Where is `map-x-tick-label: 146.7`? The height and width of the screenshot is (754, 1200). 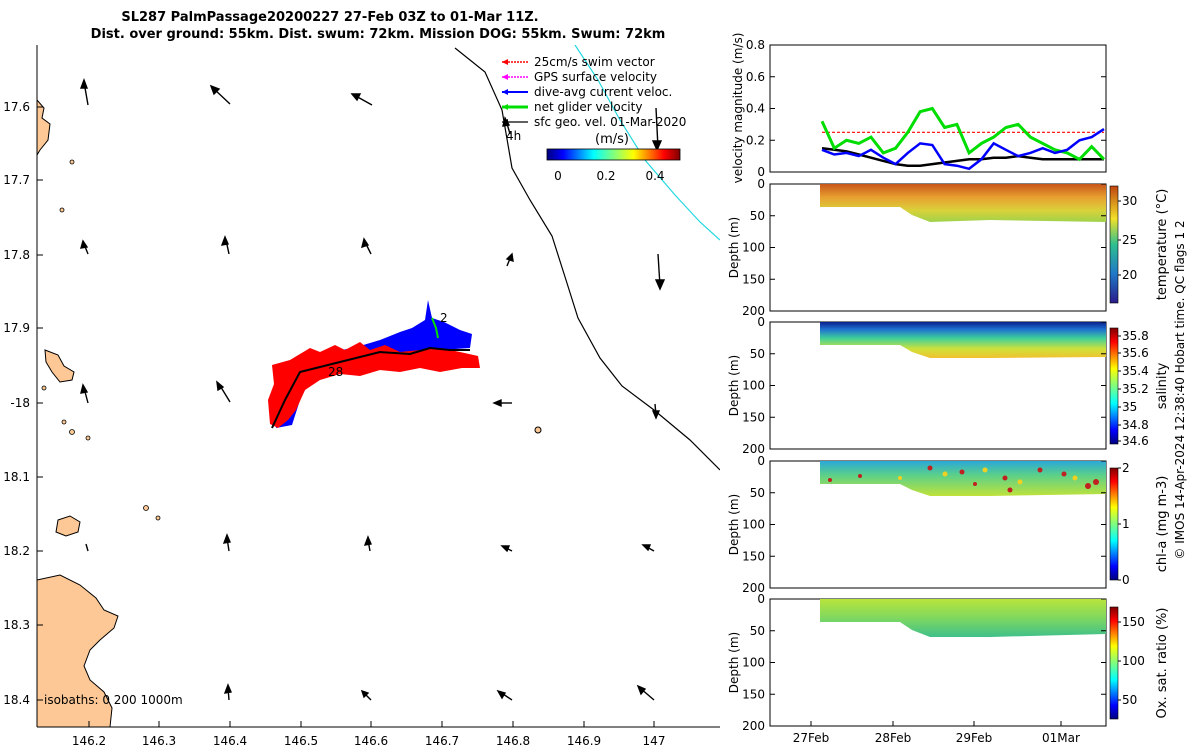 map-x-tick-label: 146.7 is located at coordinates (442, 741).